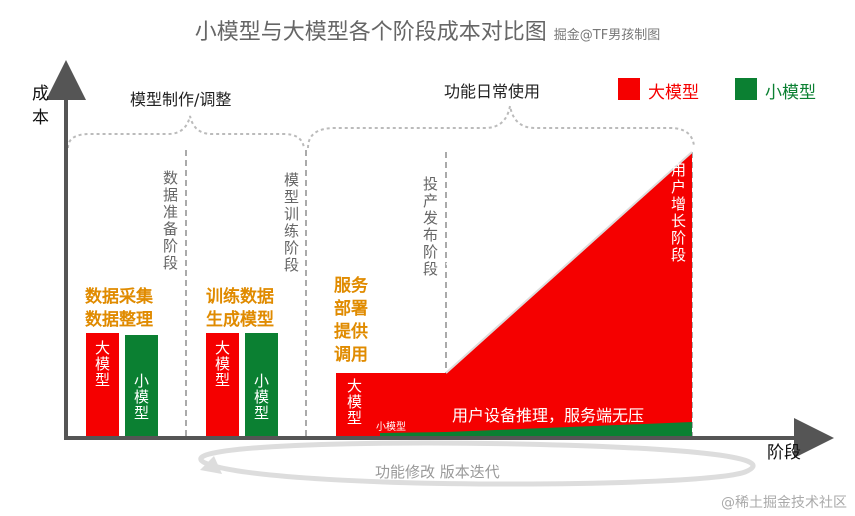 Image resolution: width=855 pixels, height=516 pixels. Describe the element at coordinates (678, 213) in the screenshot. I see `stage-label-growth: 用户增长阶段` at that location.